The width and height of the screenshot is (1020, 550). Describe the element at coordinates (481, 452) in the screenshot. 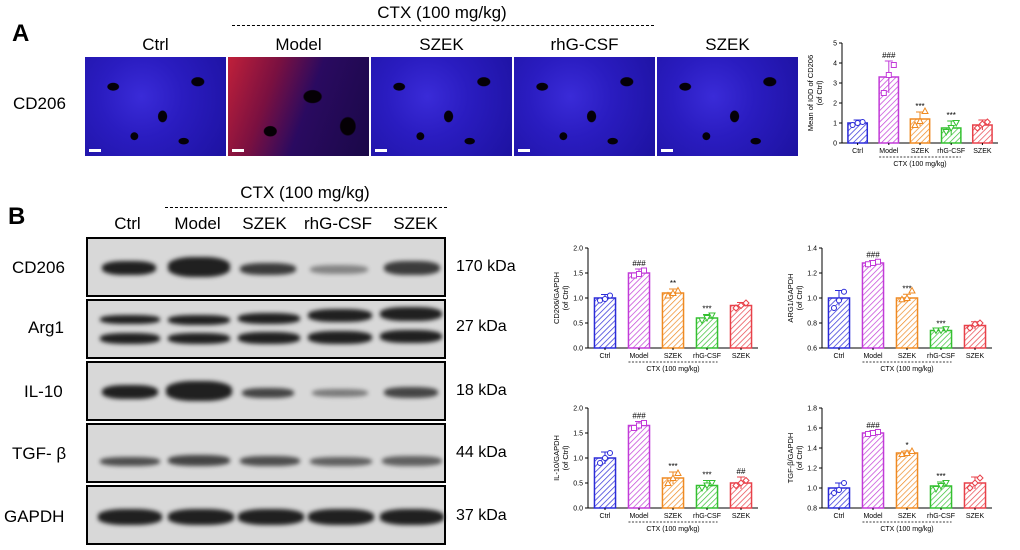

I see `weight-tgfb: 44 kDa` at that location.